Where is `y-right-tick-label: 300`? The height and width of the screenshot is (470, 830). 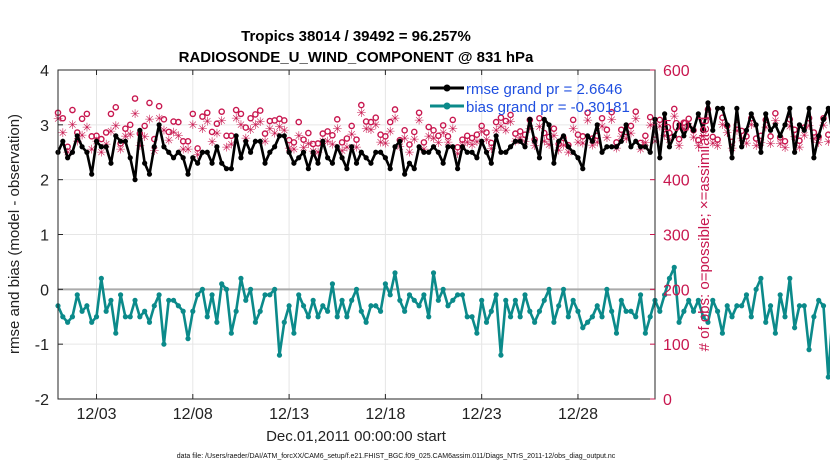 y-right-tick-label: 300 is located at coordinates (676, 236).